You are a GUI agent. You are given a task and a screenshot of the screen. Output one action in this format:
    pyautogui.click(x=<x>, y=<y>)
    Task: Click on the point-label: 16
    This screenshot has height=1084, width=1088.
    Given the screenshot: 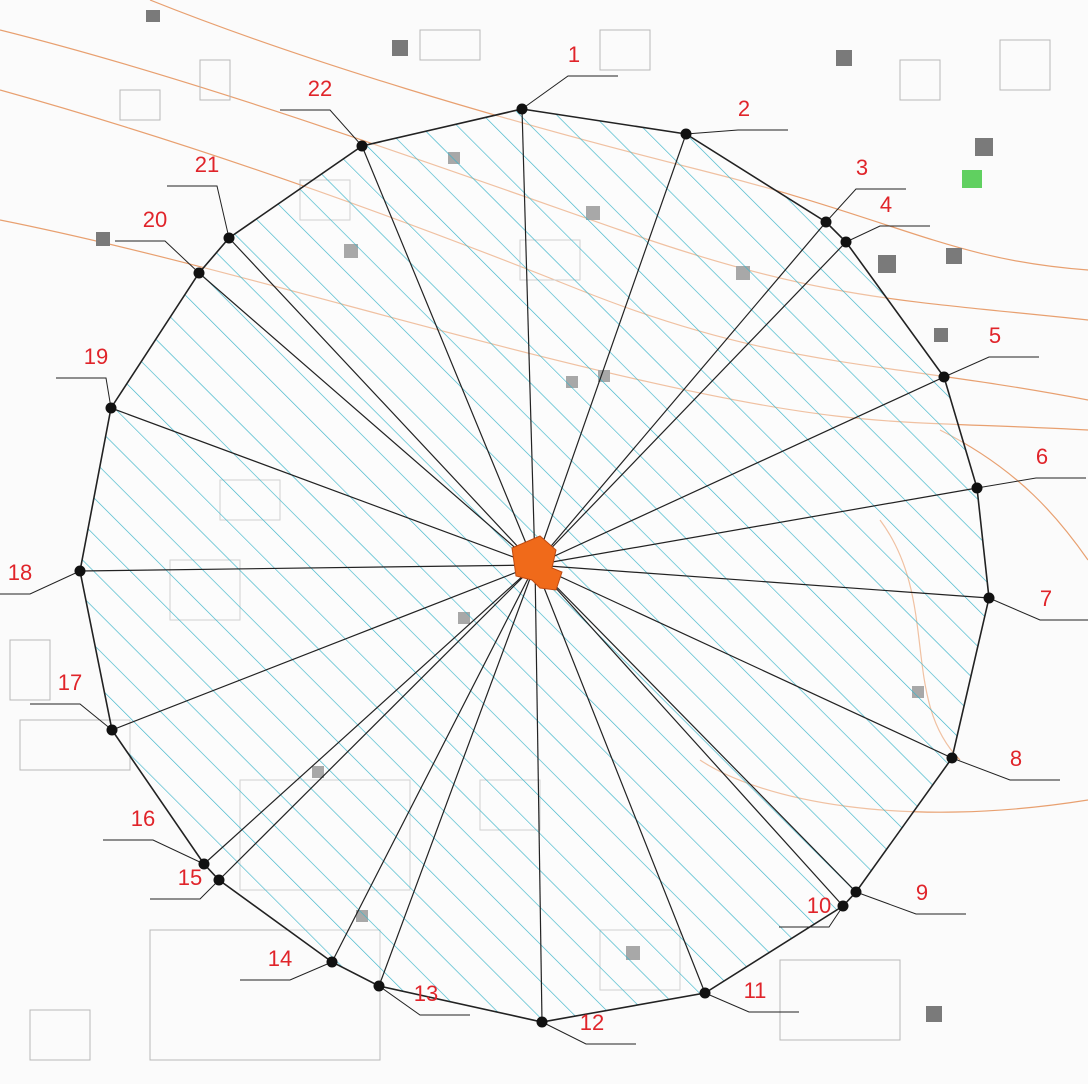 What is the action you would take?
    pyautogui.click(x=143, y=818)
    